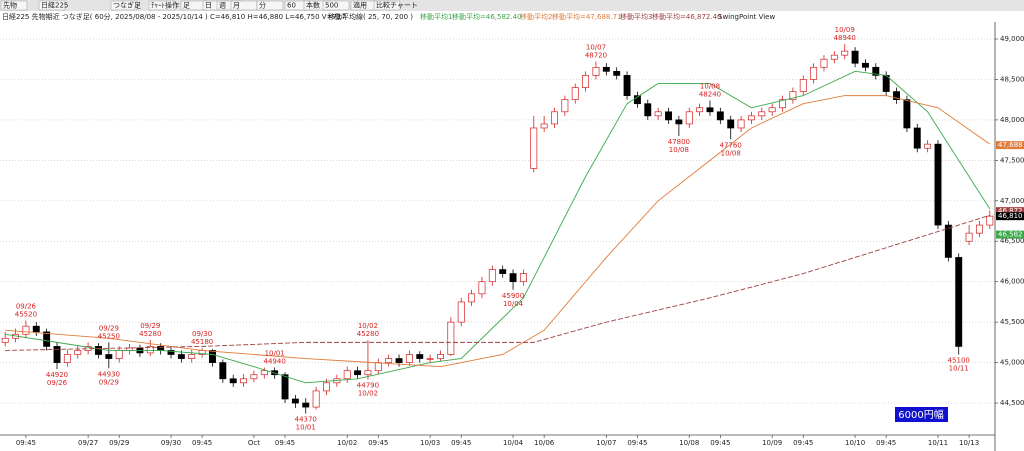 The image size is (1024, 451). What do you see at coordinates (331, 6) in the screenshot?
I see `toolbar-item: 500` at bounding box center [331, 6].